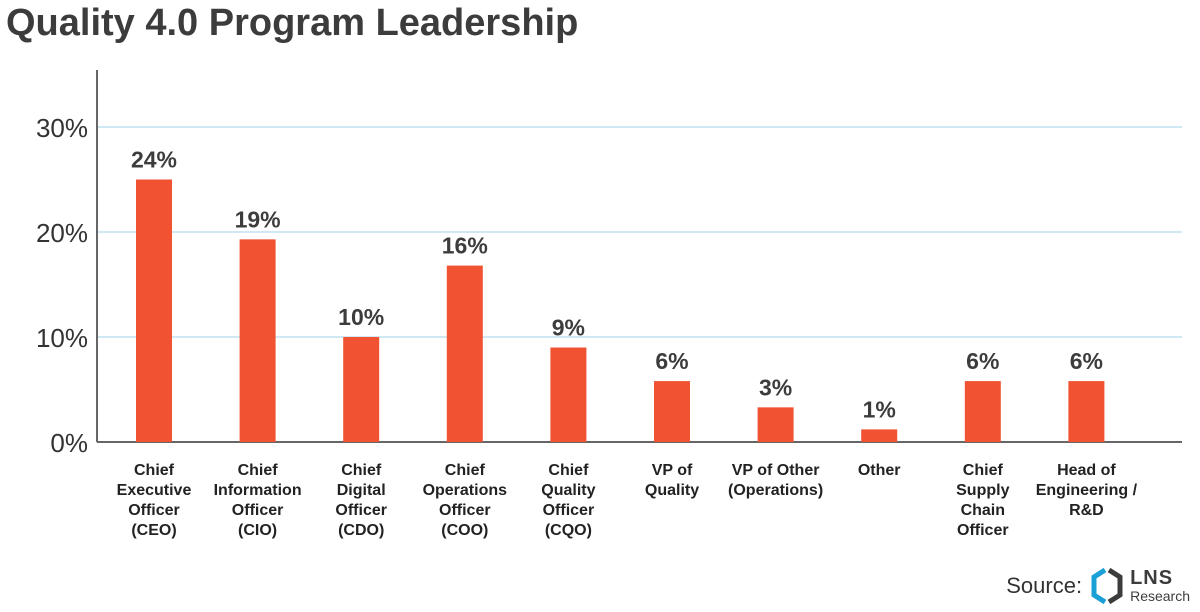 This screenshot has height=612, width=1200. I want to click on x-tick-label-line: VP of Other, so click(776, 470).